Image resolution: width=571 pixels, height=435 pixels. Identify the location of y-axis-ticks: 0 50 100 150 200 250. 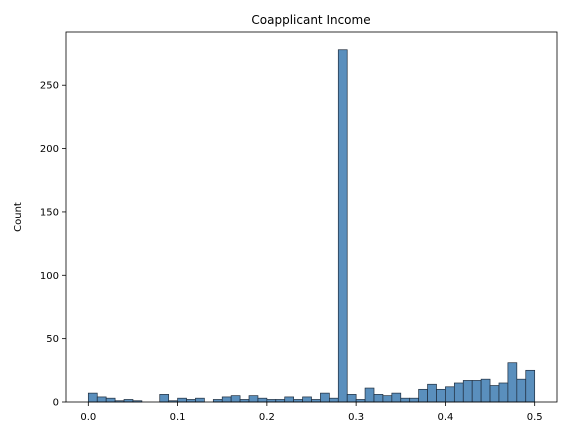
(53, 245).